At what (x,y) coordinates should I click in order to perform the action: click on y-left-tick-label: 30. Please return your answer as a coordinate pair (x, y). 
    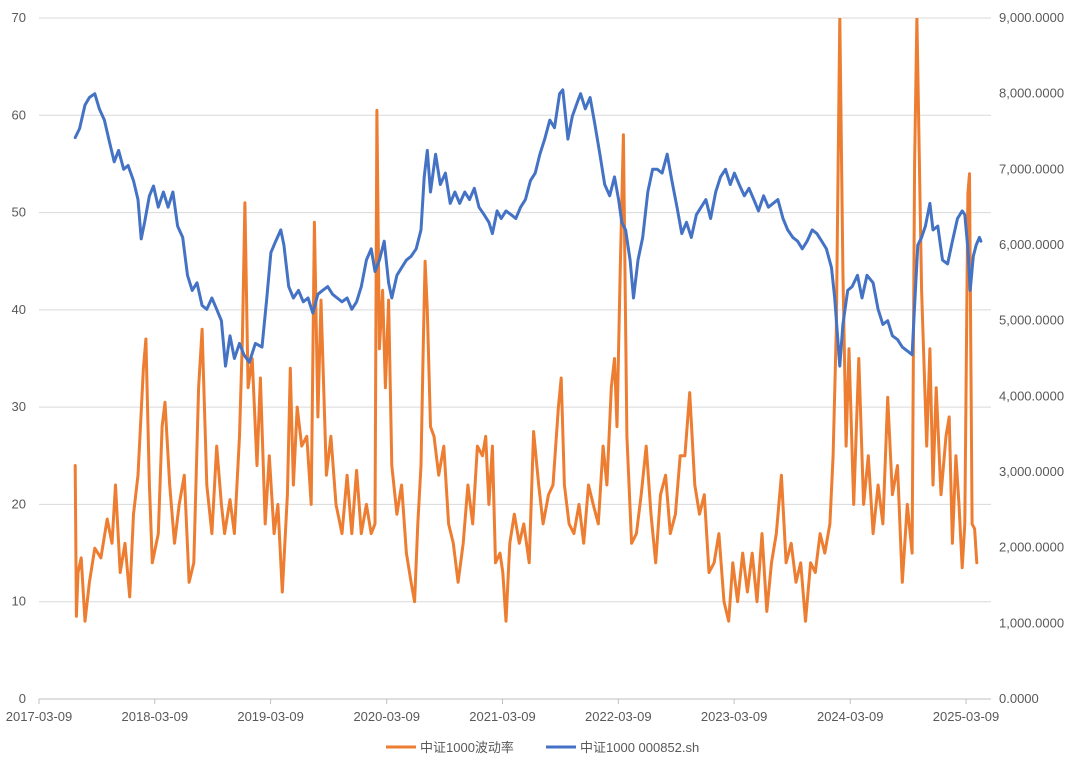
    Looking at the image, I should click on (19, 406).